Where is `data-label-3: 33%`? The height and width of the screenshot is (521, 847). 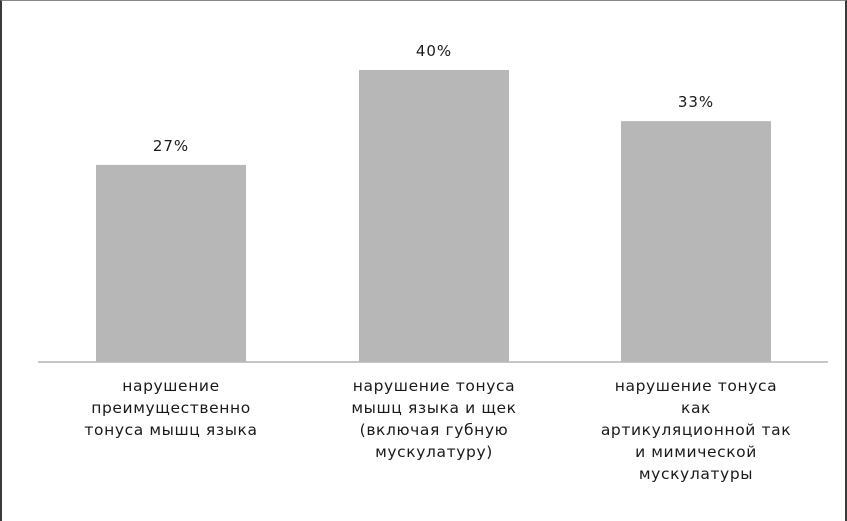
data-label-3: 33% is located at coordinates (696, 102).